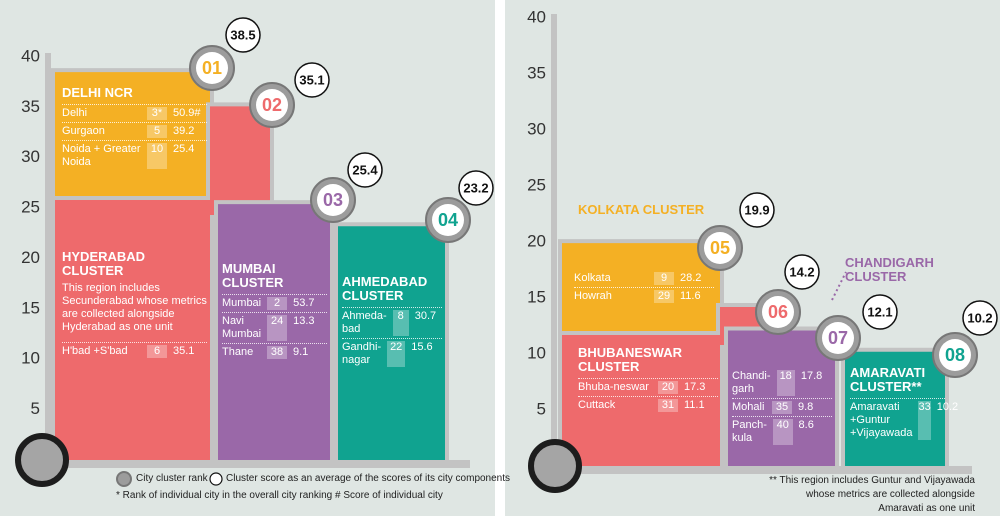 The width and height of the screenshot is (1000, 516). I want to click on city-name: Noida + Greater Noida, so click(101, 155).